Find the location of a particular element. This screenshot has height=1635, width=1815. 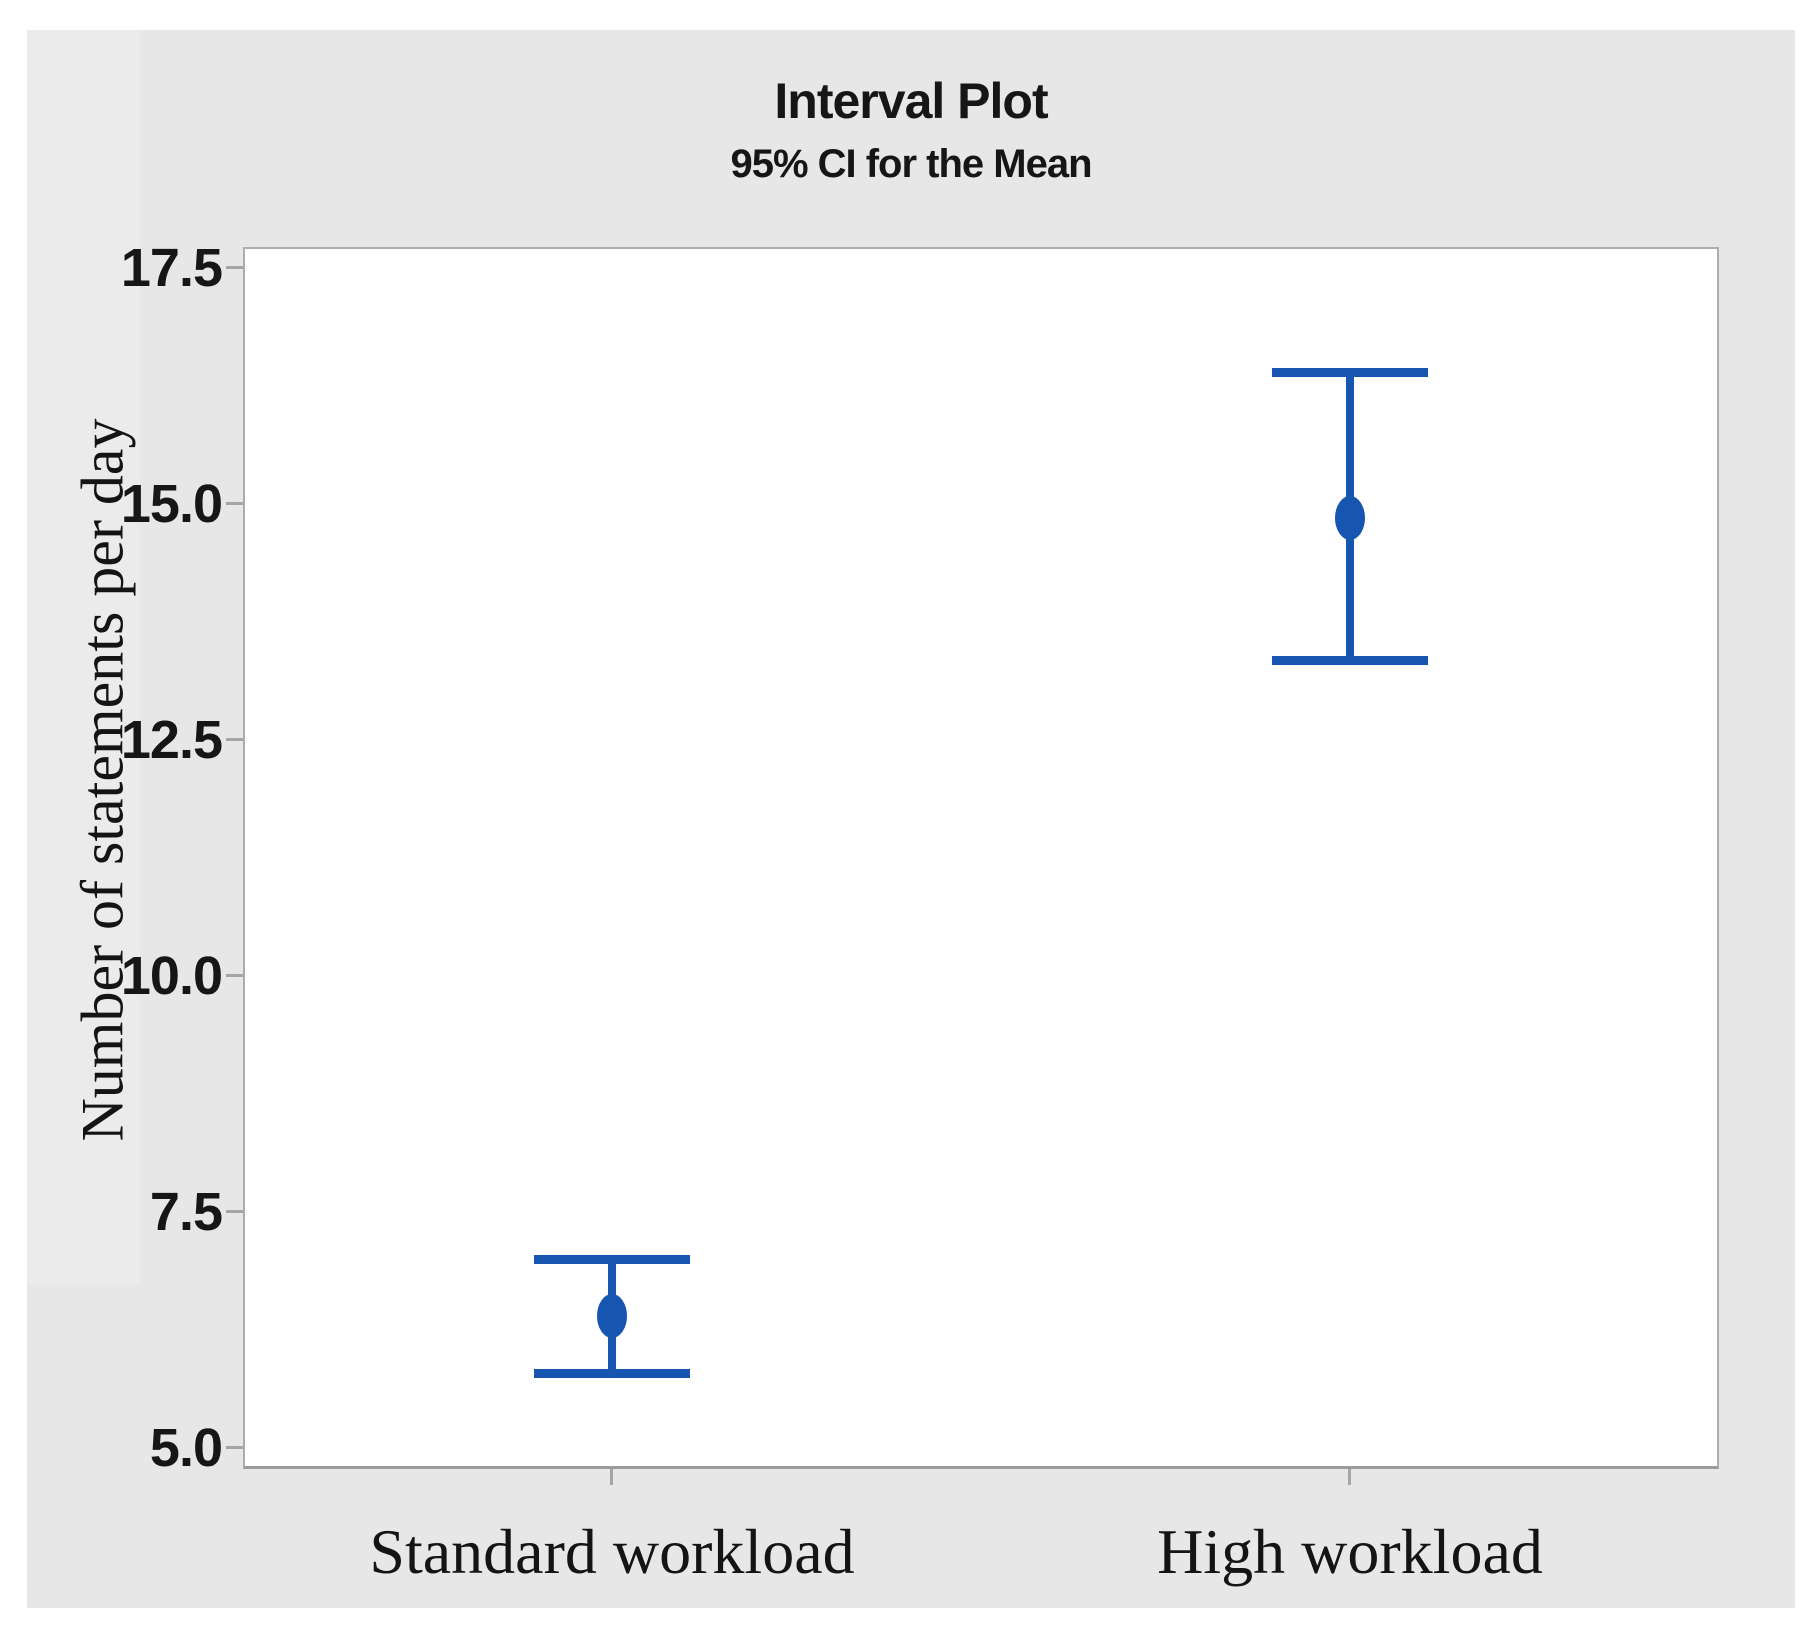

figure-left-strip is located at coordinates (83, 657).